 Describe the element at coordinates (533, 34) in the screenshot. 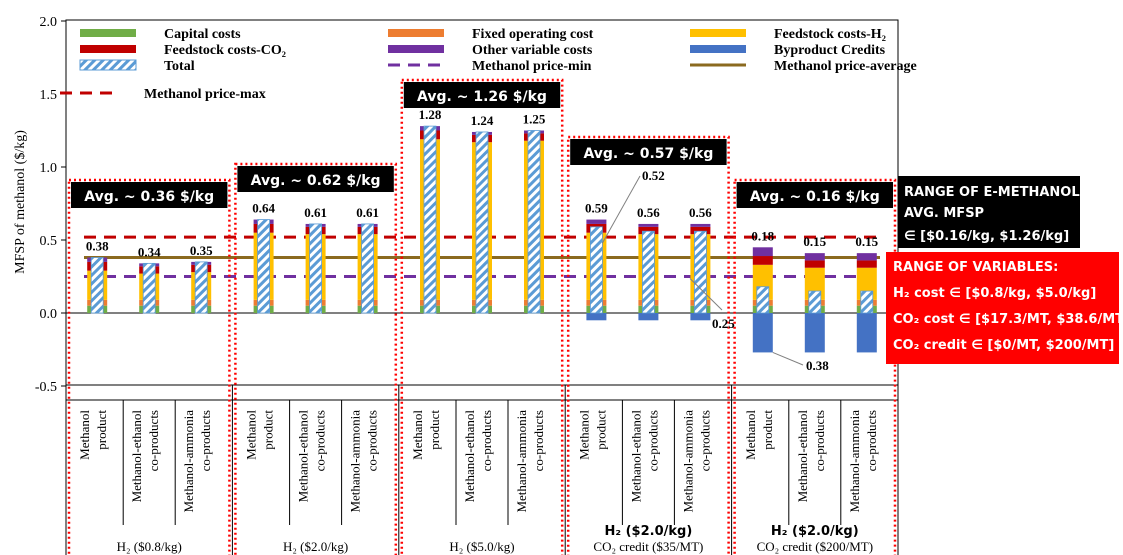

I see `legend-entry: Fixed operating cost` at that location.